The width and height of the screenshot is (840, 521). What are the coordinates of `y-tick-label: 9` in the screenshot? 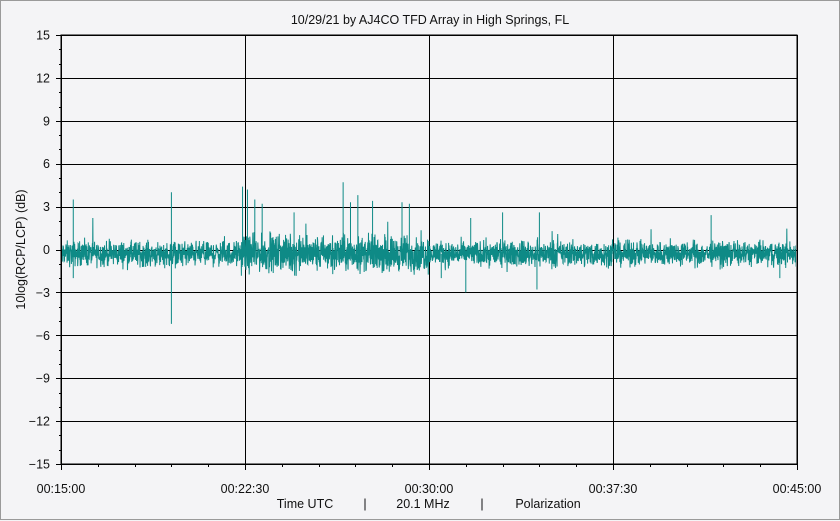 It's located at (46, 121).